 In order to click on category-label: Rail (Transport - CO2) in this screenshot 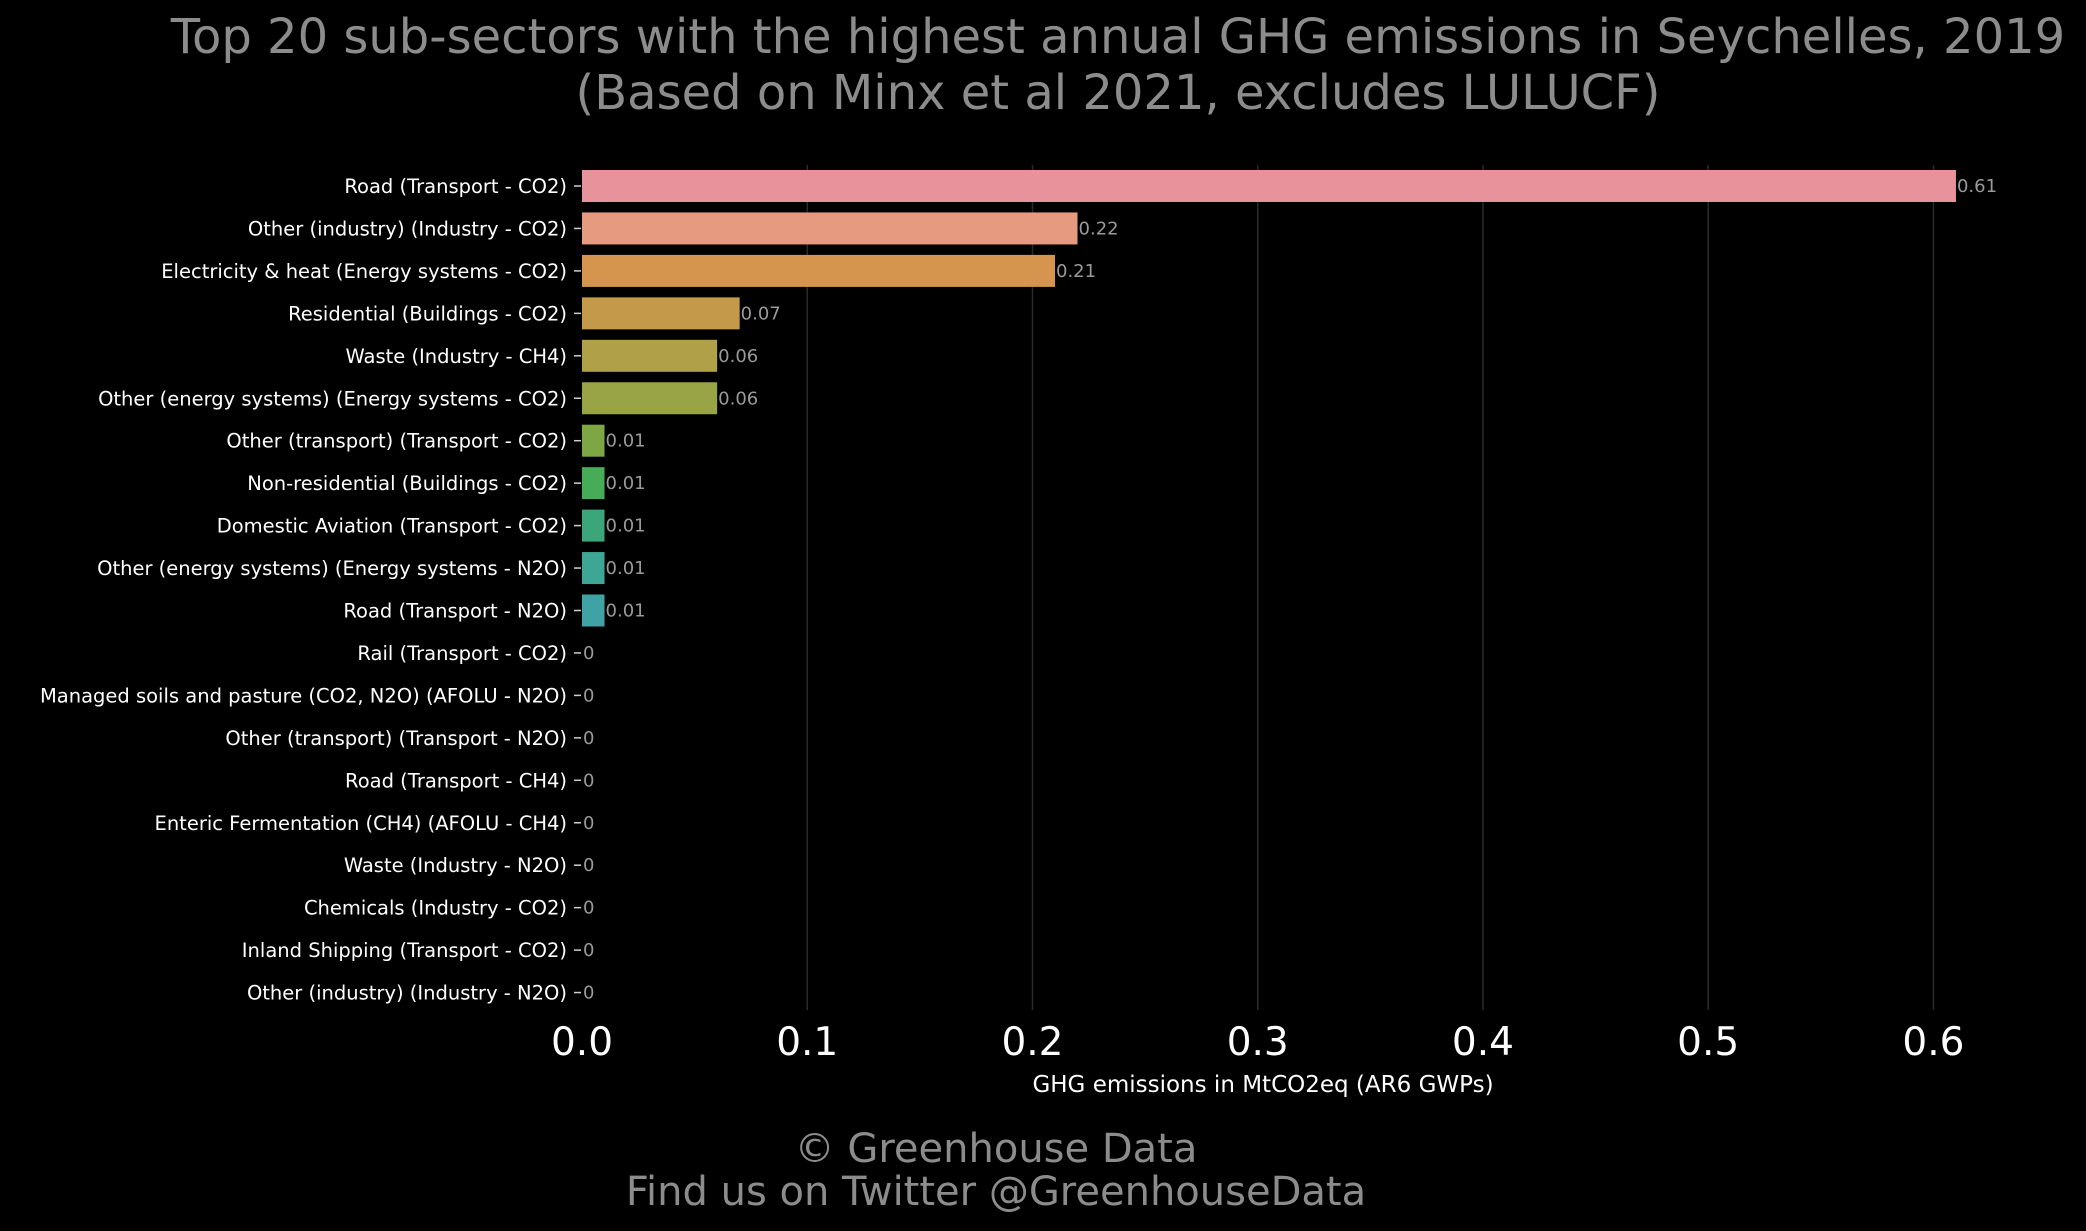, I will do `click(462, 653)`.